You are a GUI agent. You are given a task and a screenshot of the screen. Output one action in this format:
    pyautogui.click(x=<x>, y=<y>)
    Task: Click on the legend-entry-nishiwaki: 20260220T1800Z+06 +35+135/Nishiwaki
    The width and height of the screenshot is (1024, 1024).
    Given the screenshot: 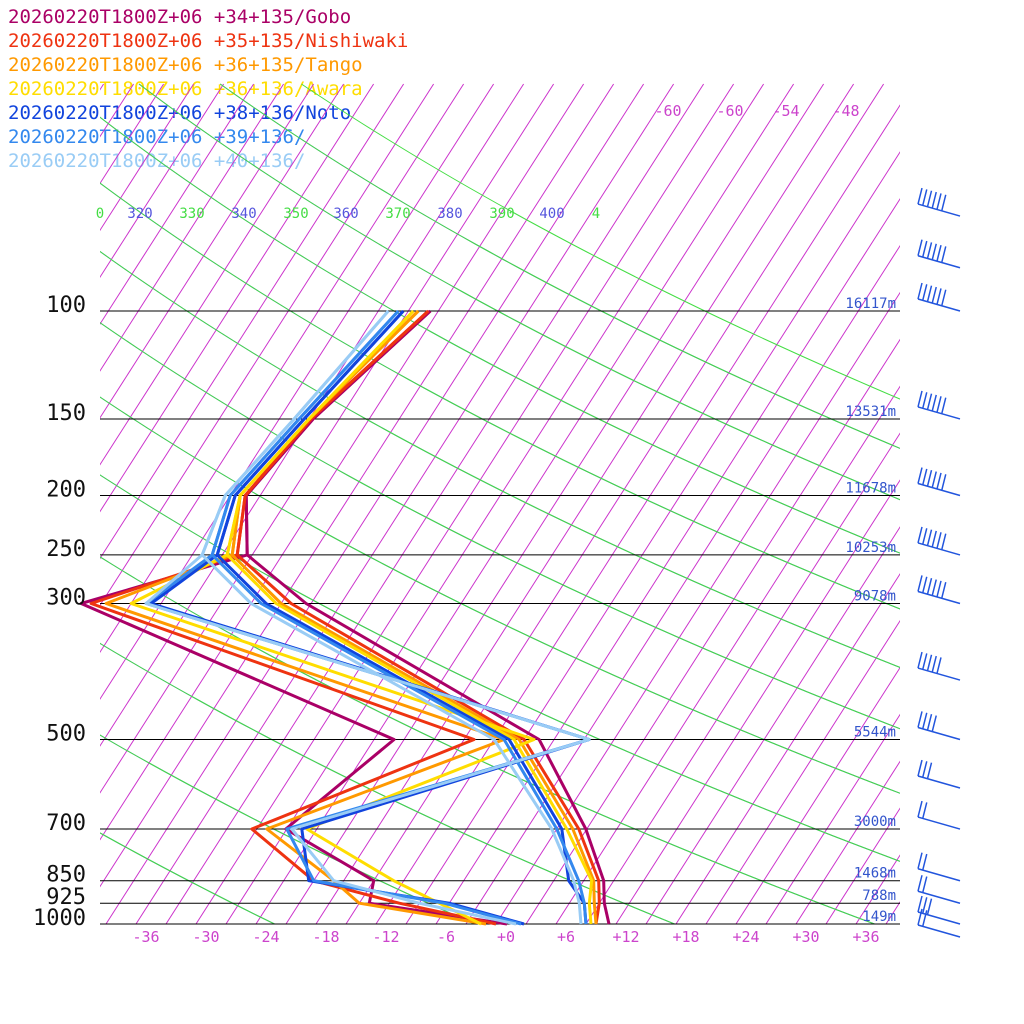 What is the action you would take?
    pyautogui.click(x=208, y=41)
    